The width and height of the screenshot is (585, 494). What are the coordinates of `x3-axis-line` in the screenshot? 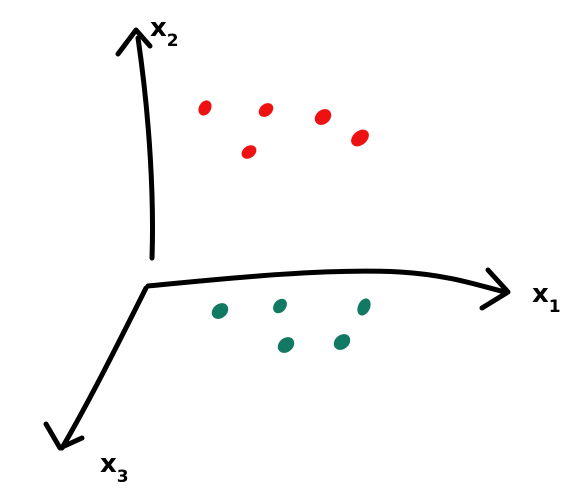 It's located at (104, 368).